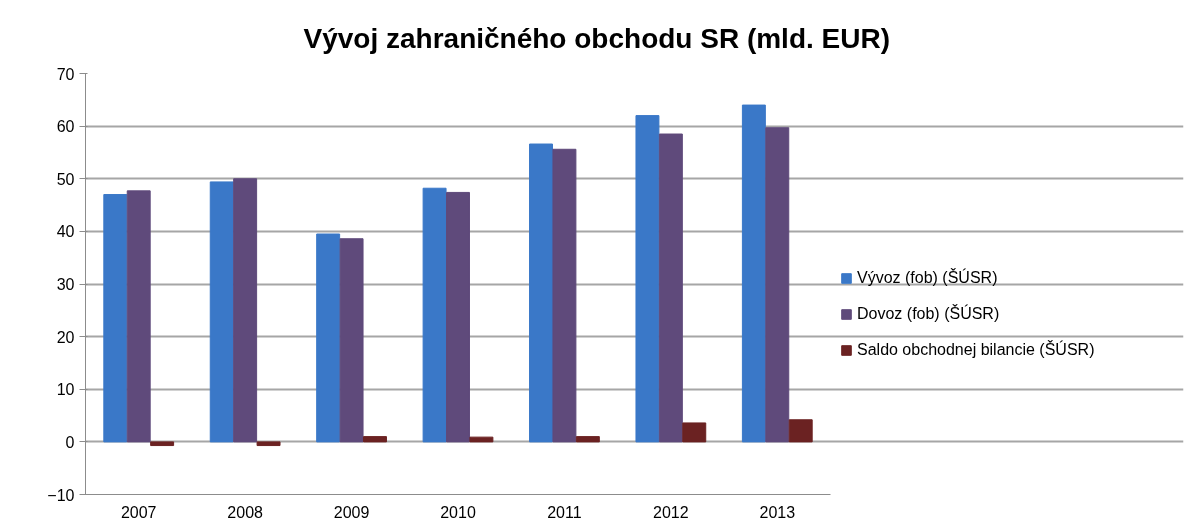  What do you see at coordinates (351, 512) in the screenshot?
I see `x-tick-label: 2009` at bounding box center [351, 512].